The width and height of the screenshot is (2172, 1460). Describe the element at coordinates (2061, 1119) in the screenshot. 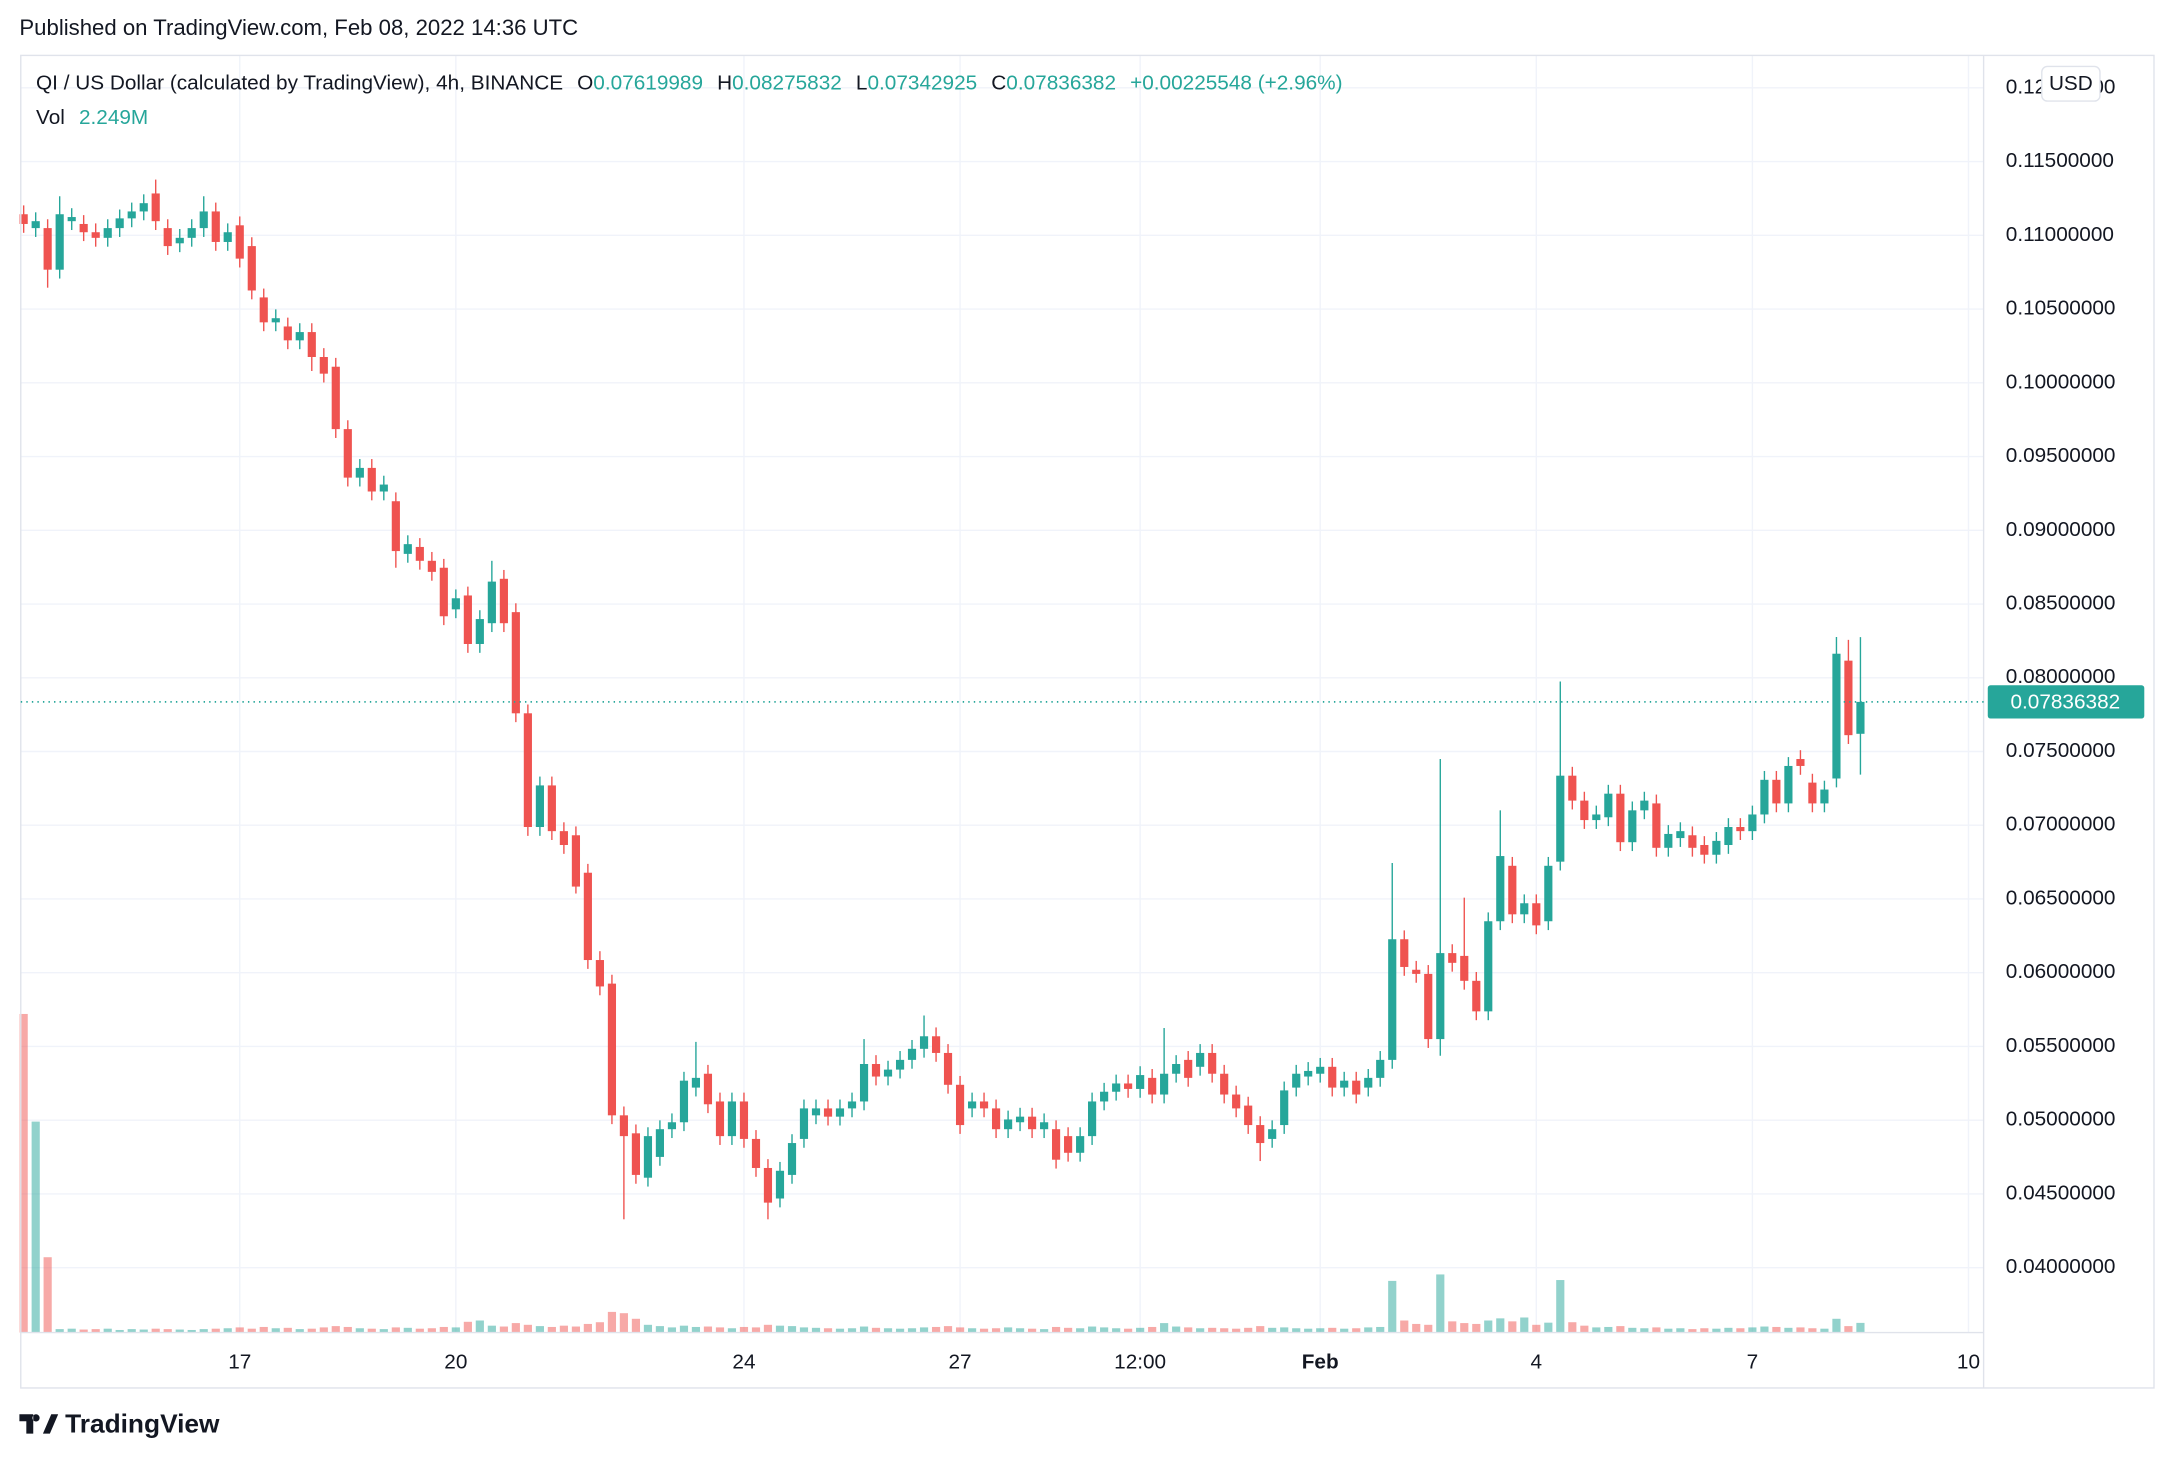

I see `y-tick-label: 0.05000000` at that location.